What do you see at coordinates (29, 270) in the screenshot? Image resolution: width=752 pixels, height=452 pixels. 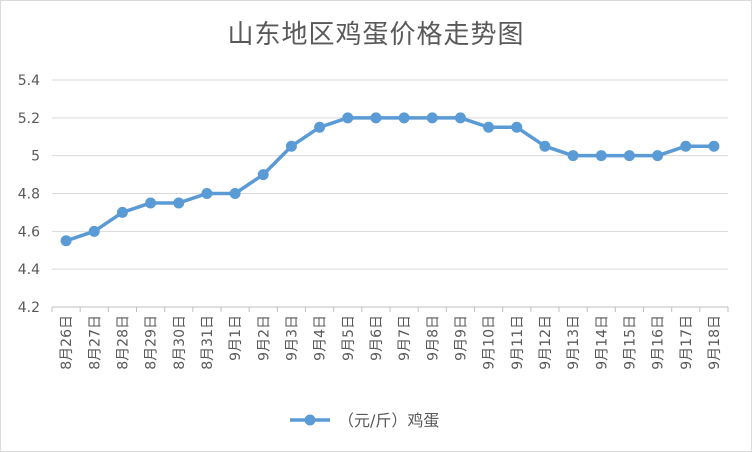 I see `y-tick-label: 4.4` at bounding box center [29, 270].